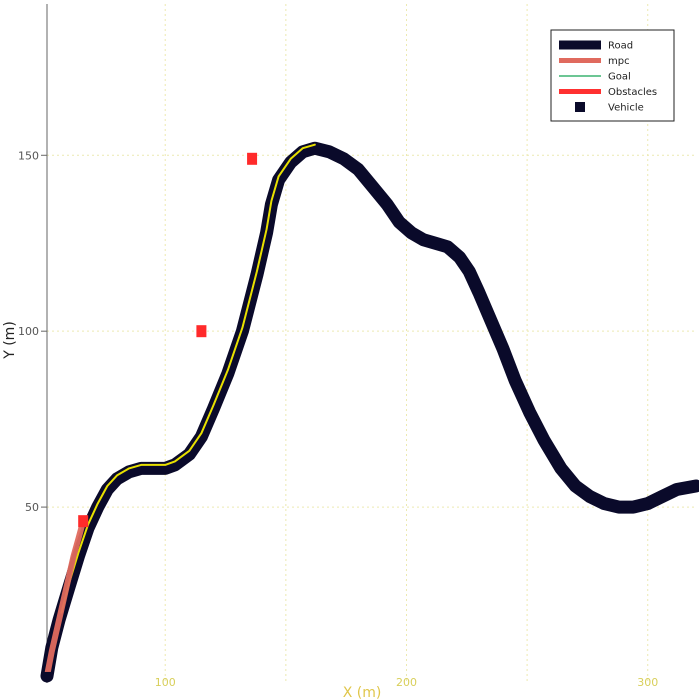  What do you see at coordinates (28, 331) in the screenshot?
I see `y-tick-label: 100` at bounding box center [28, 331].